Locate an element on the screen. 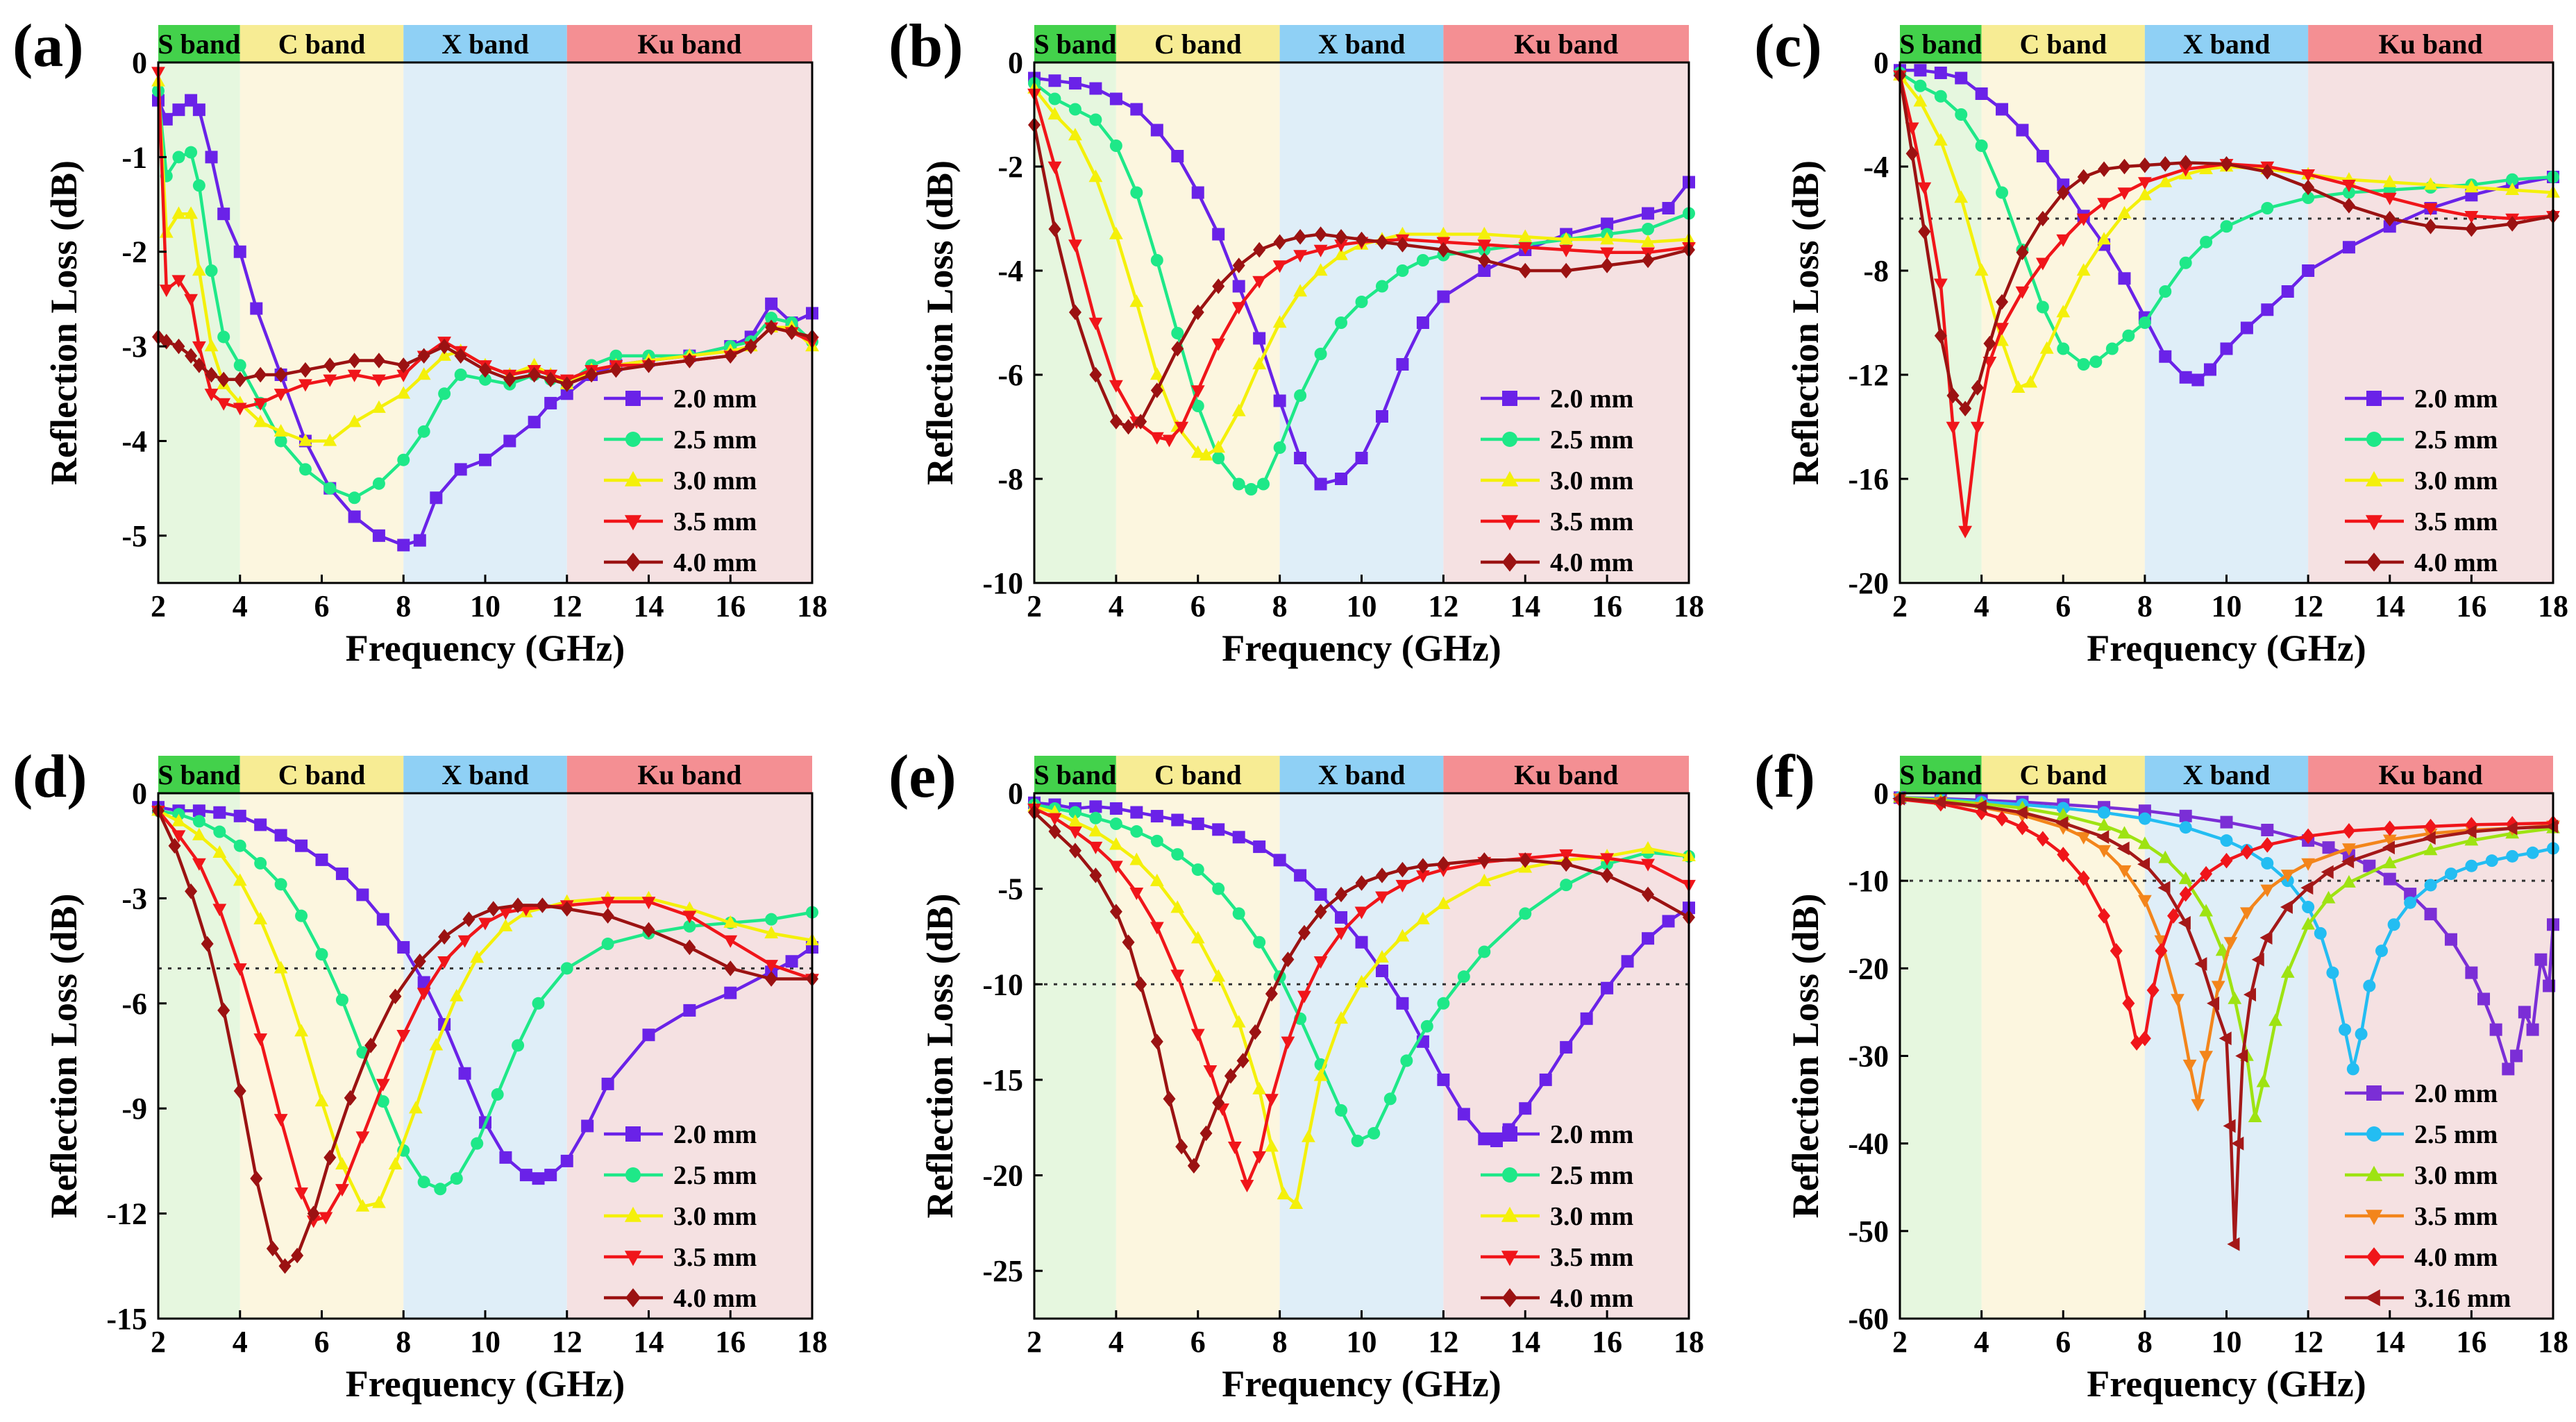  y-tick-label: -8 is located at coordinates (1876, 271).